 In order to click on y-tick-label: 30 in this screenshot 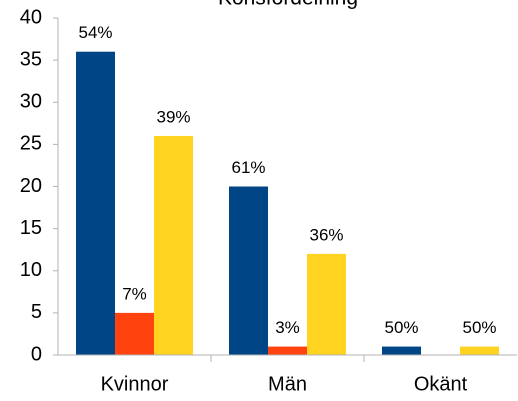, I will do `click(31, 102)`.